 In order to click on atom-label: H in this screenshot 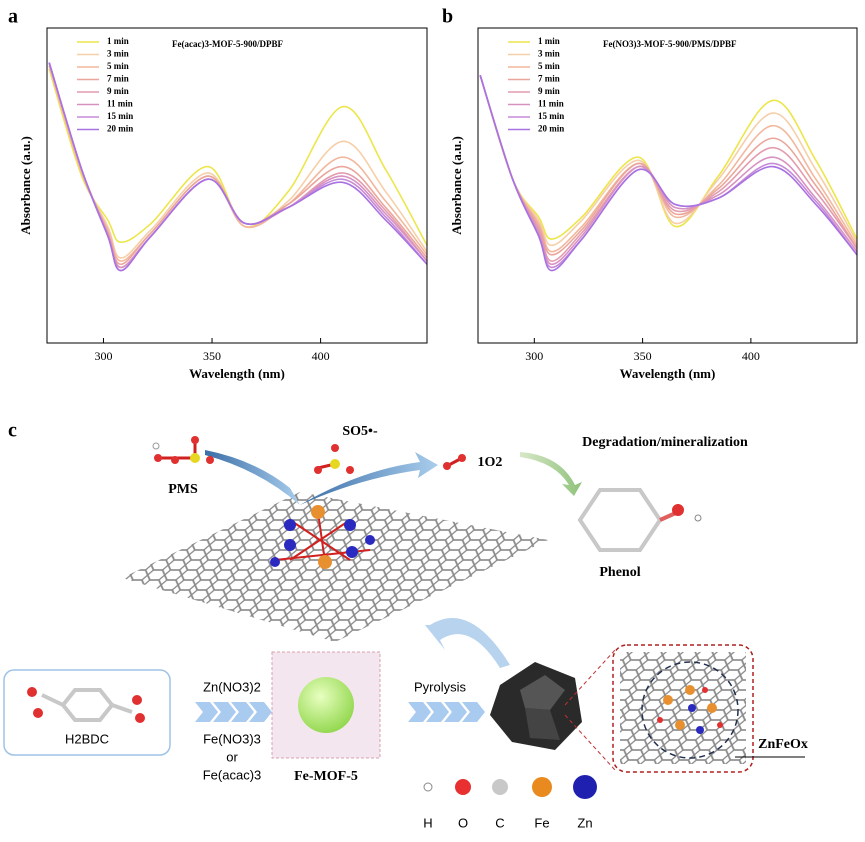, I will do `click(427, 822)`.